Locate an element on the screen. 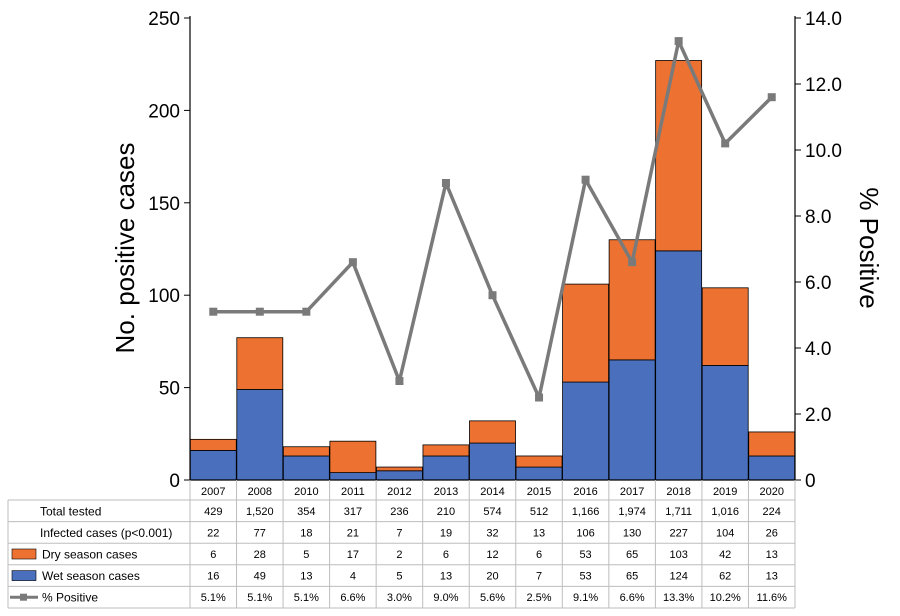 This screenshot has height=616, width=900. x-tick-label-2010: 2010 is located at coordinates (306, 492).